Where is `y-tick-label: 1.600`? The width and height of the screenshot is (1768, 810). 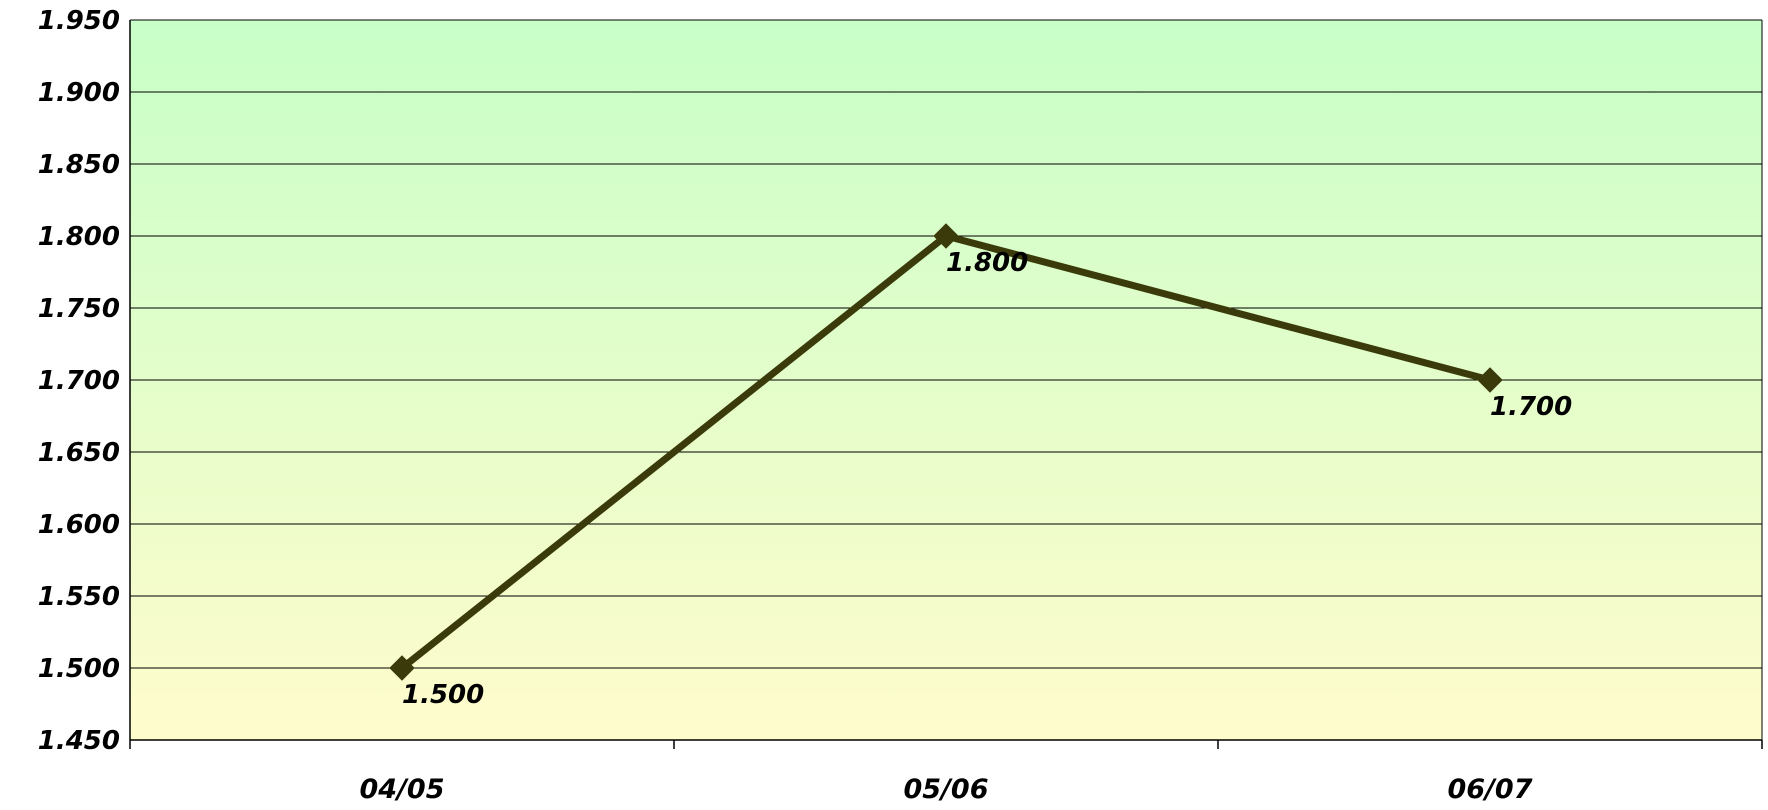 y-tick-label: 1.600 is located at coordinates (79, 525).